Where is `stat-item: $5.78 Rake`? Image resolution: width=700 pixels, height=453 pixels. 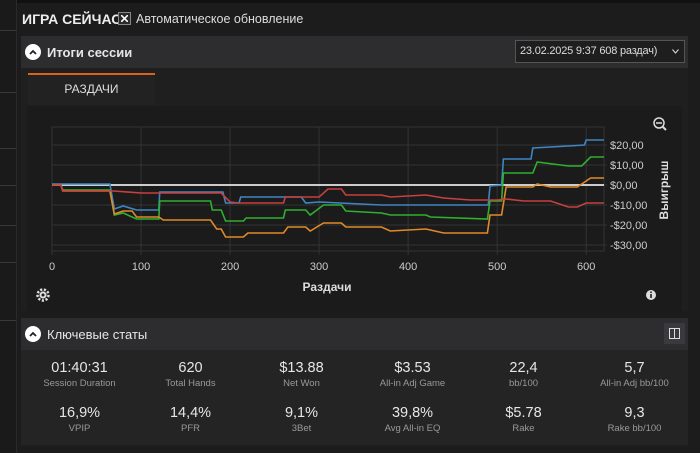 stat-item: $5.78 Rake is located at coordinates (523, 419).